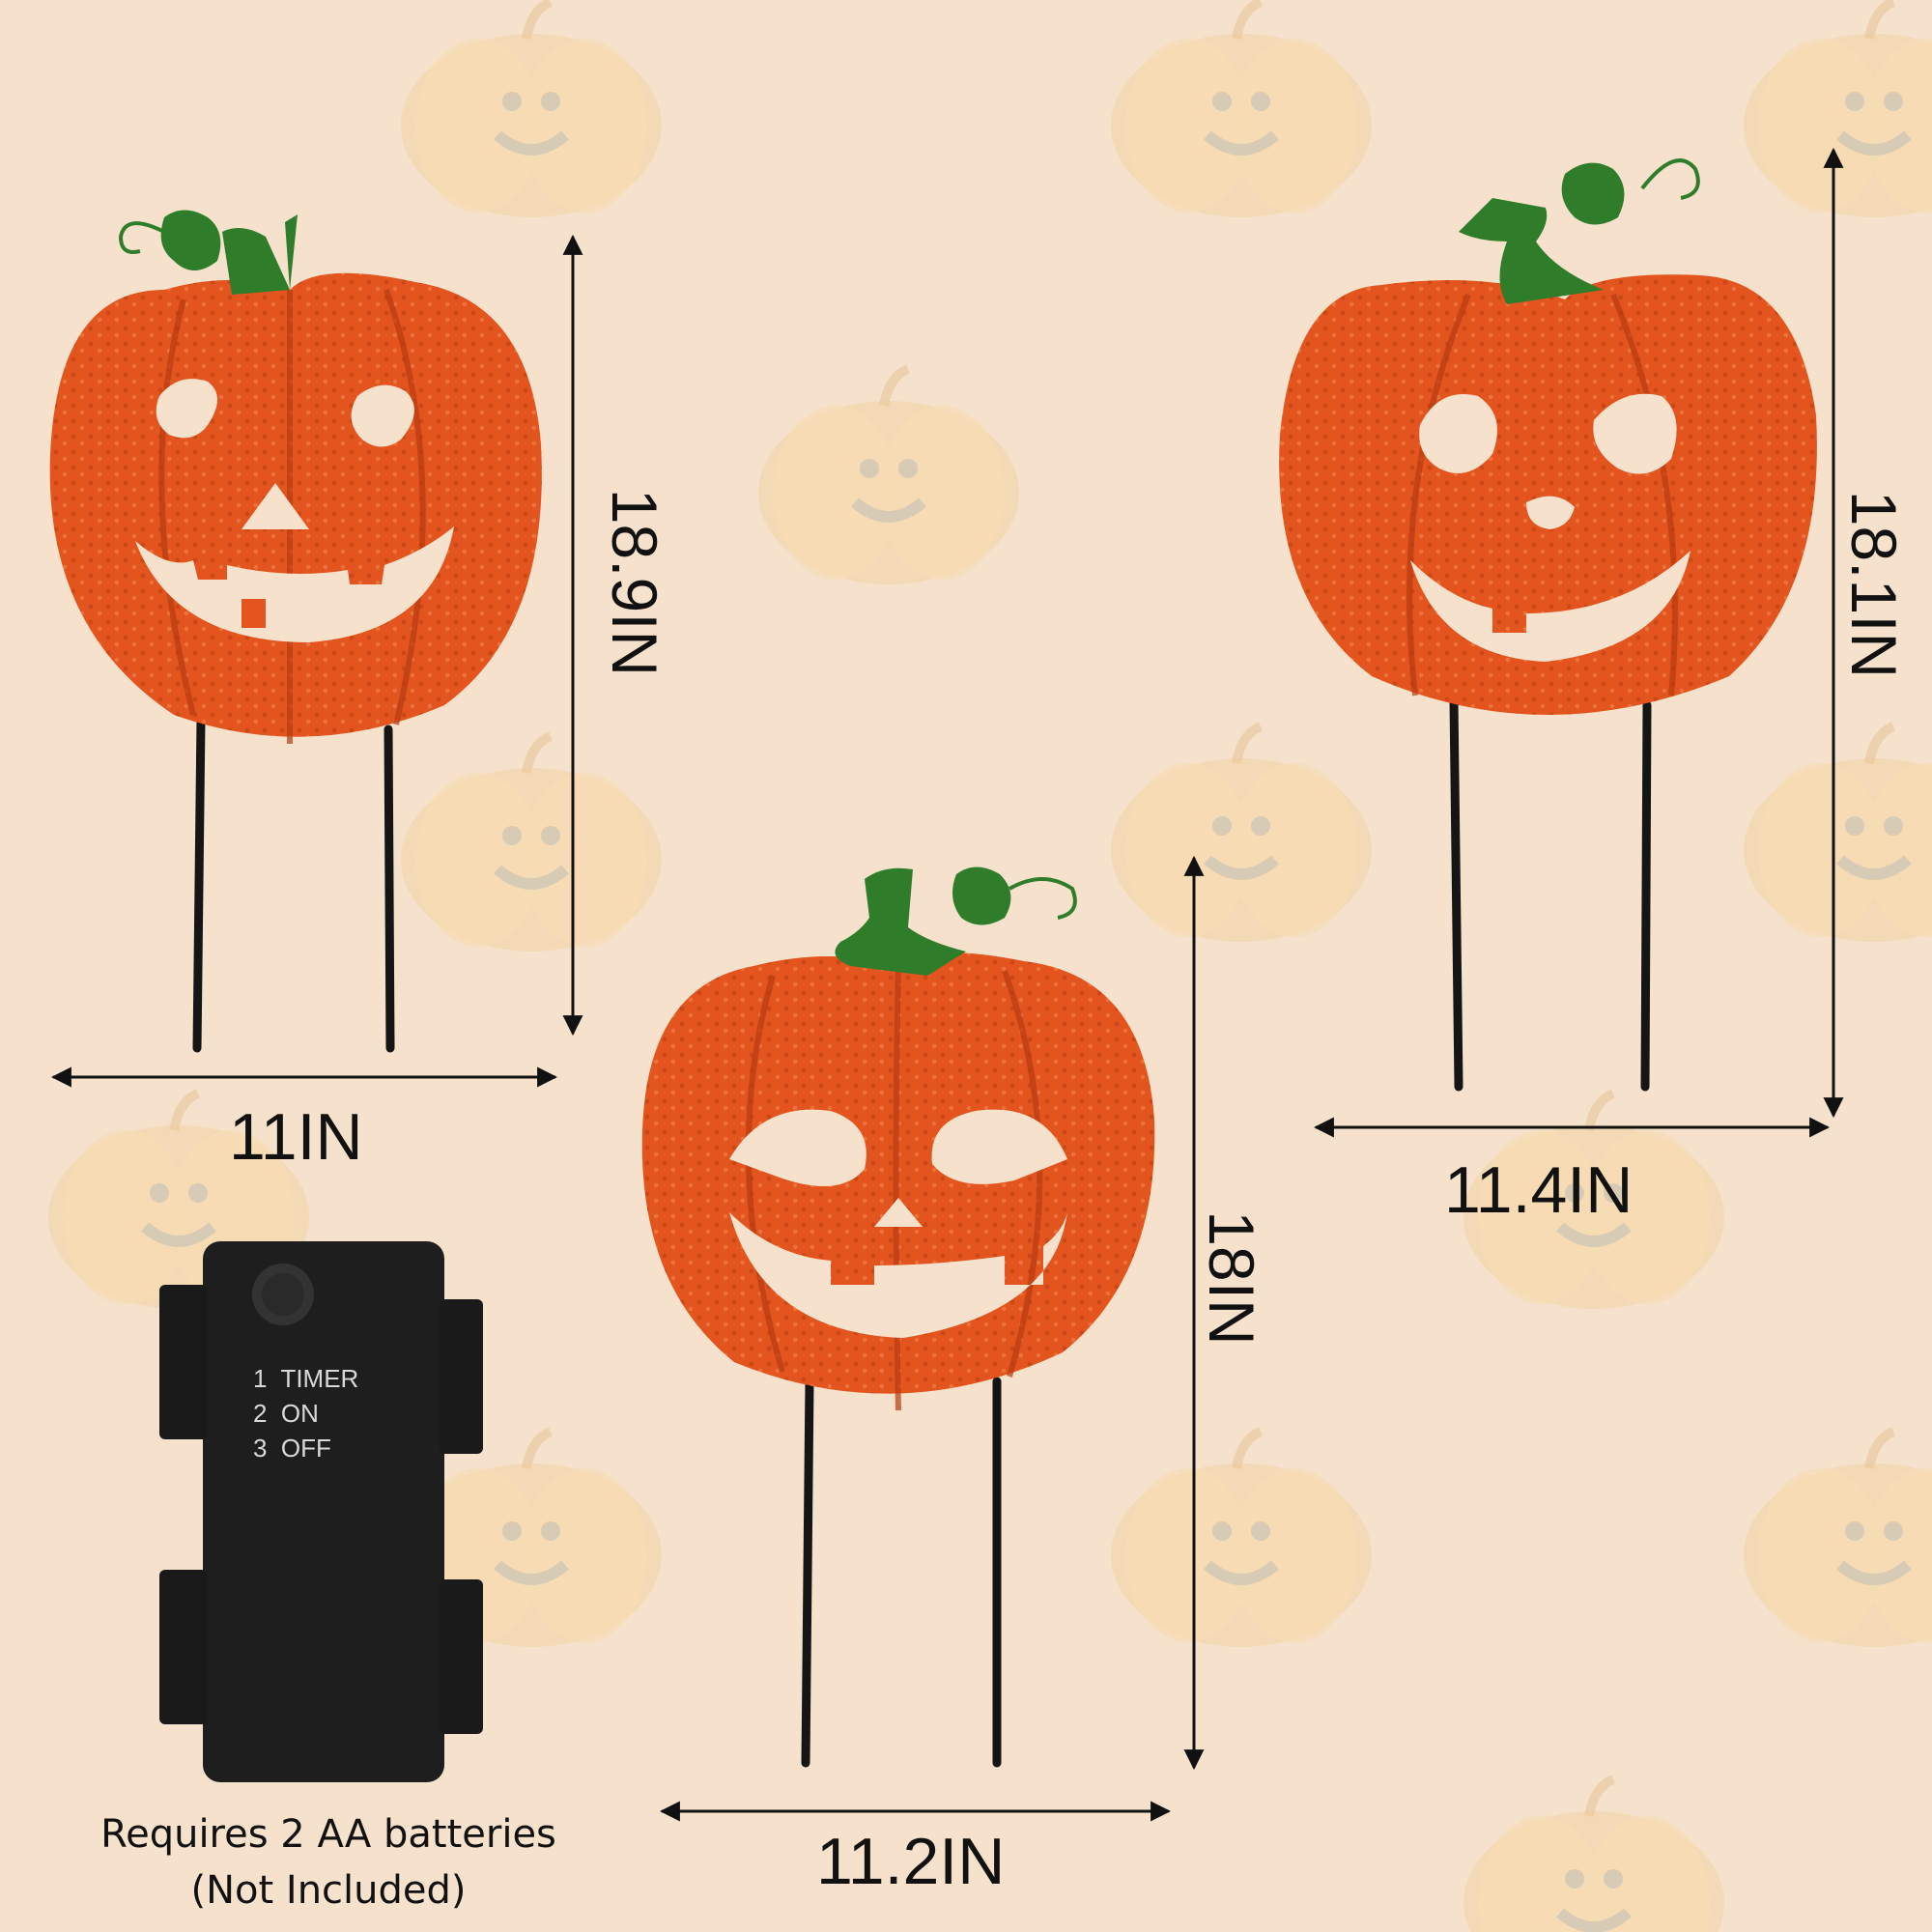 The image size is (1932, 1932). I want to click on pumpkin-stake-right, so click(1548, 625).